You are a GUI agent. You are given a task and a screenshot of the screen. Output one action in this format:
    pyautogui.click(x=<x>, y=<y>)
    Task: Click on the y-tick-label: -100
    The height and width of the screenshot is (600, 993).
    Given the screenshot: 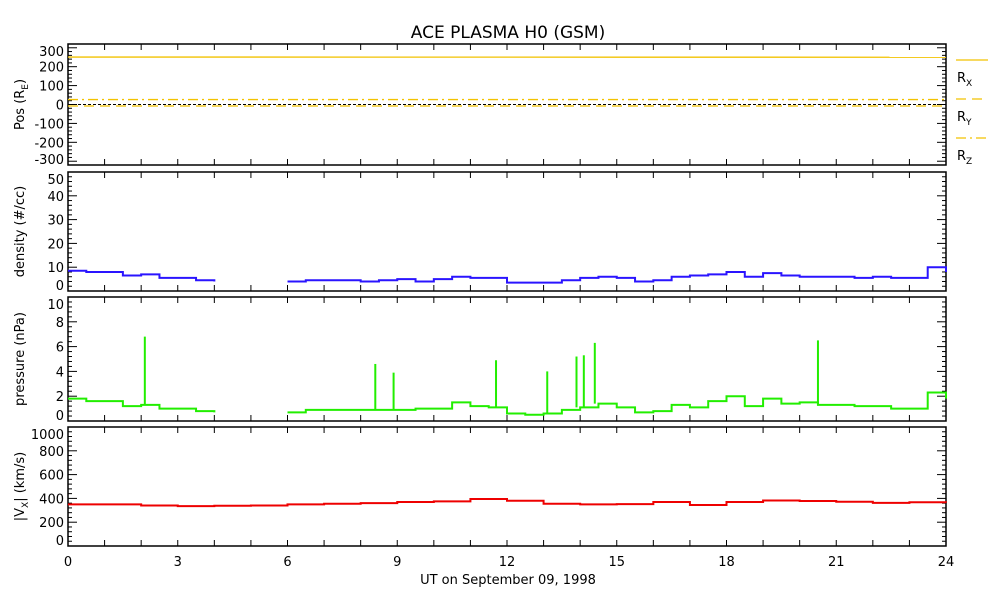 What is the action you would take?
    pyautogui.click(x=49, y=124)
    